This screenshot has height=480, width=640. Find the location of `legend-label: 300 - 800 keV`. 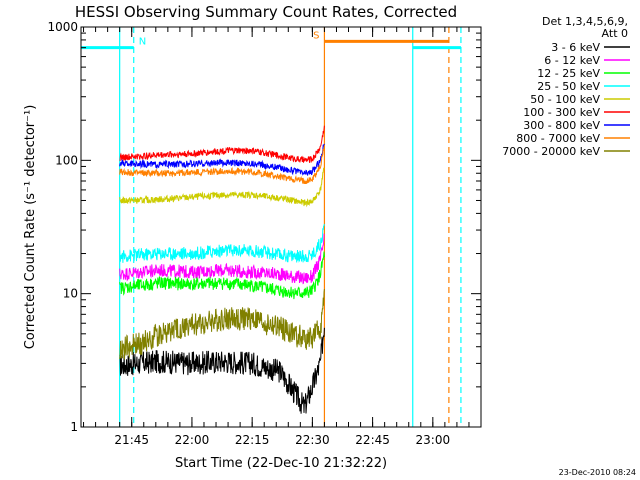

legend-label: 300 - 800 keV is located at coordinates (561, 125).